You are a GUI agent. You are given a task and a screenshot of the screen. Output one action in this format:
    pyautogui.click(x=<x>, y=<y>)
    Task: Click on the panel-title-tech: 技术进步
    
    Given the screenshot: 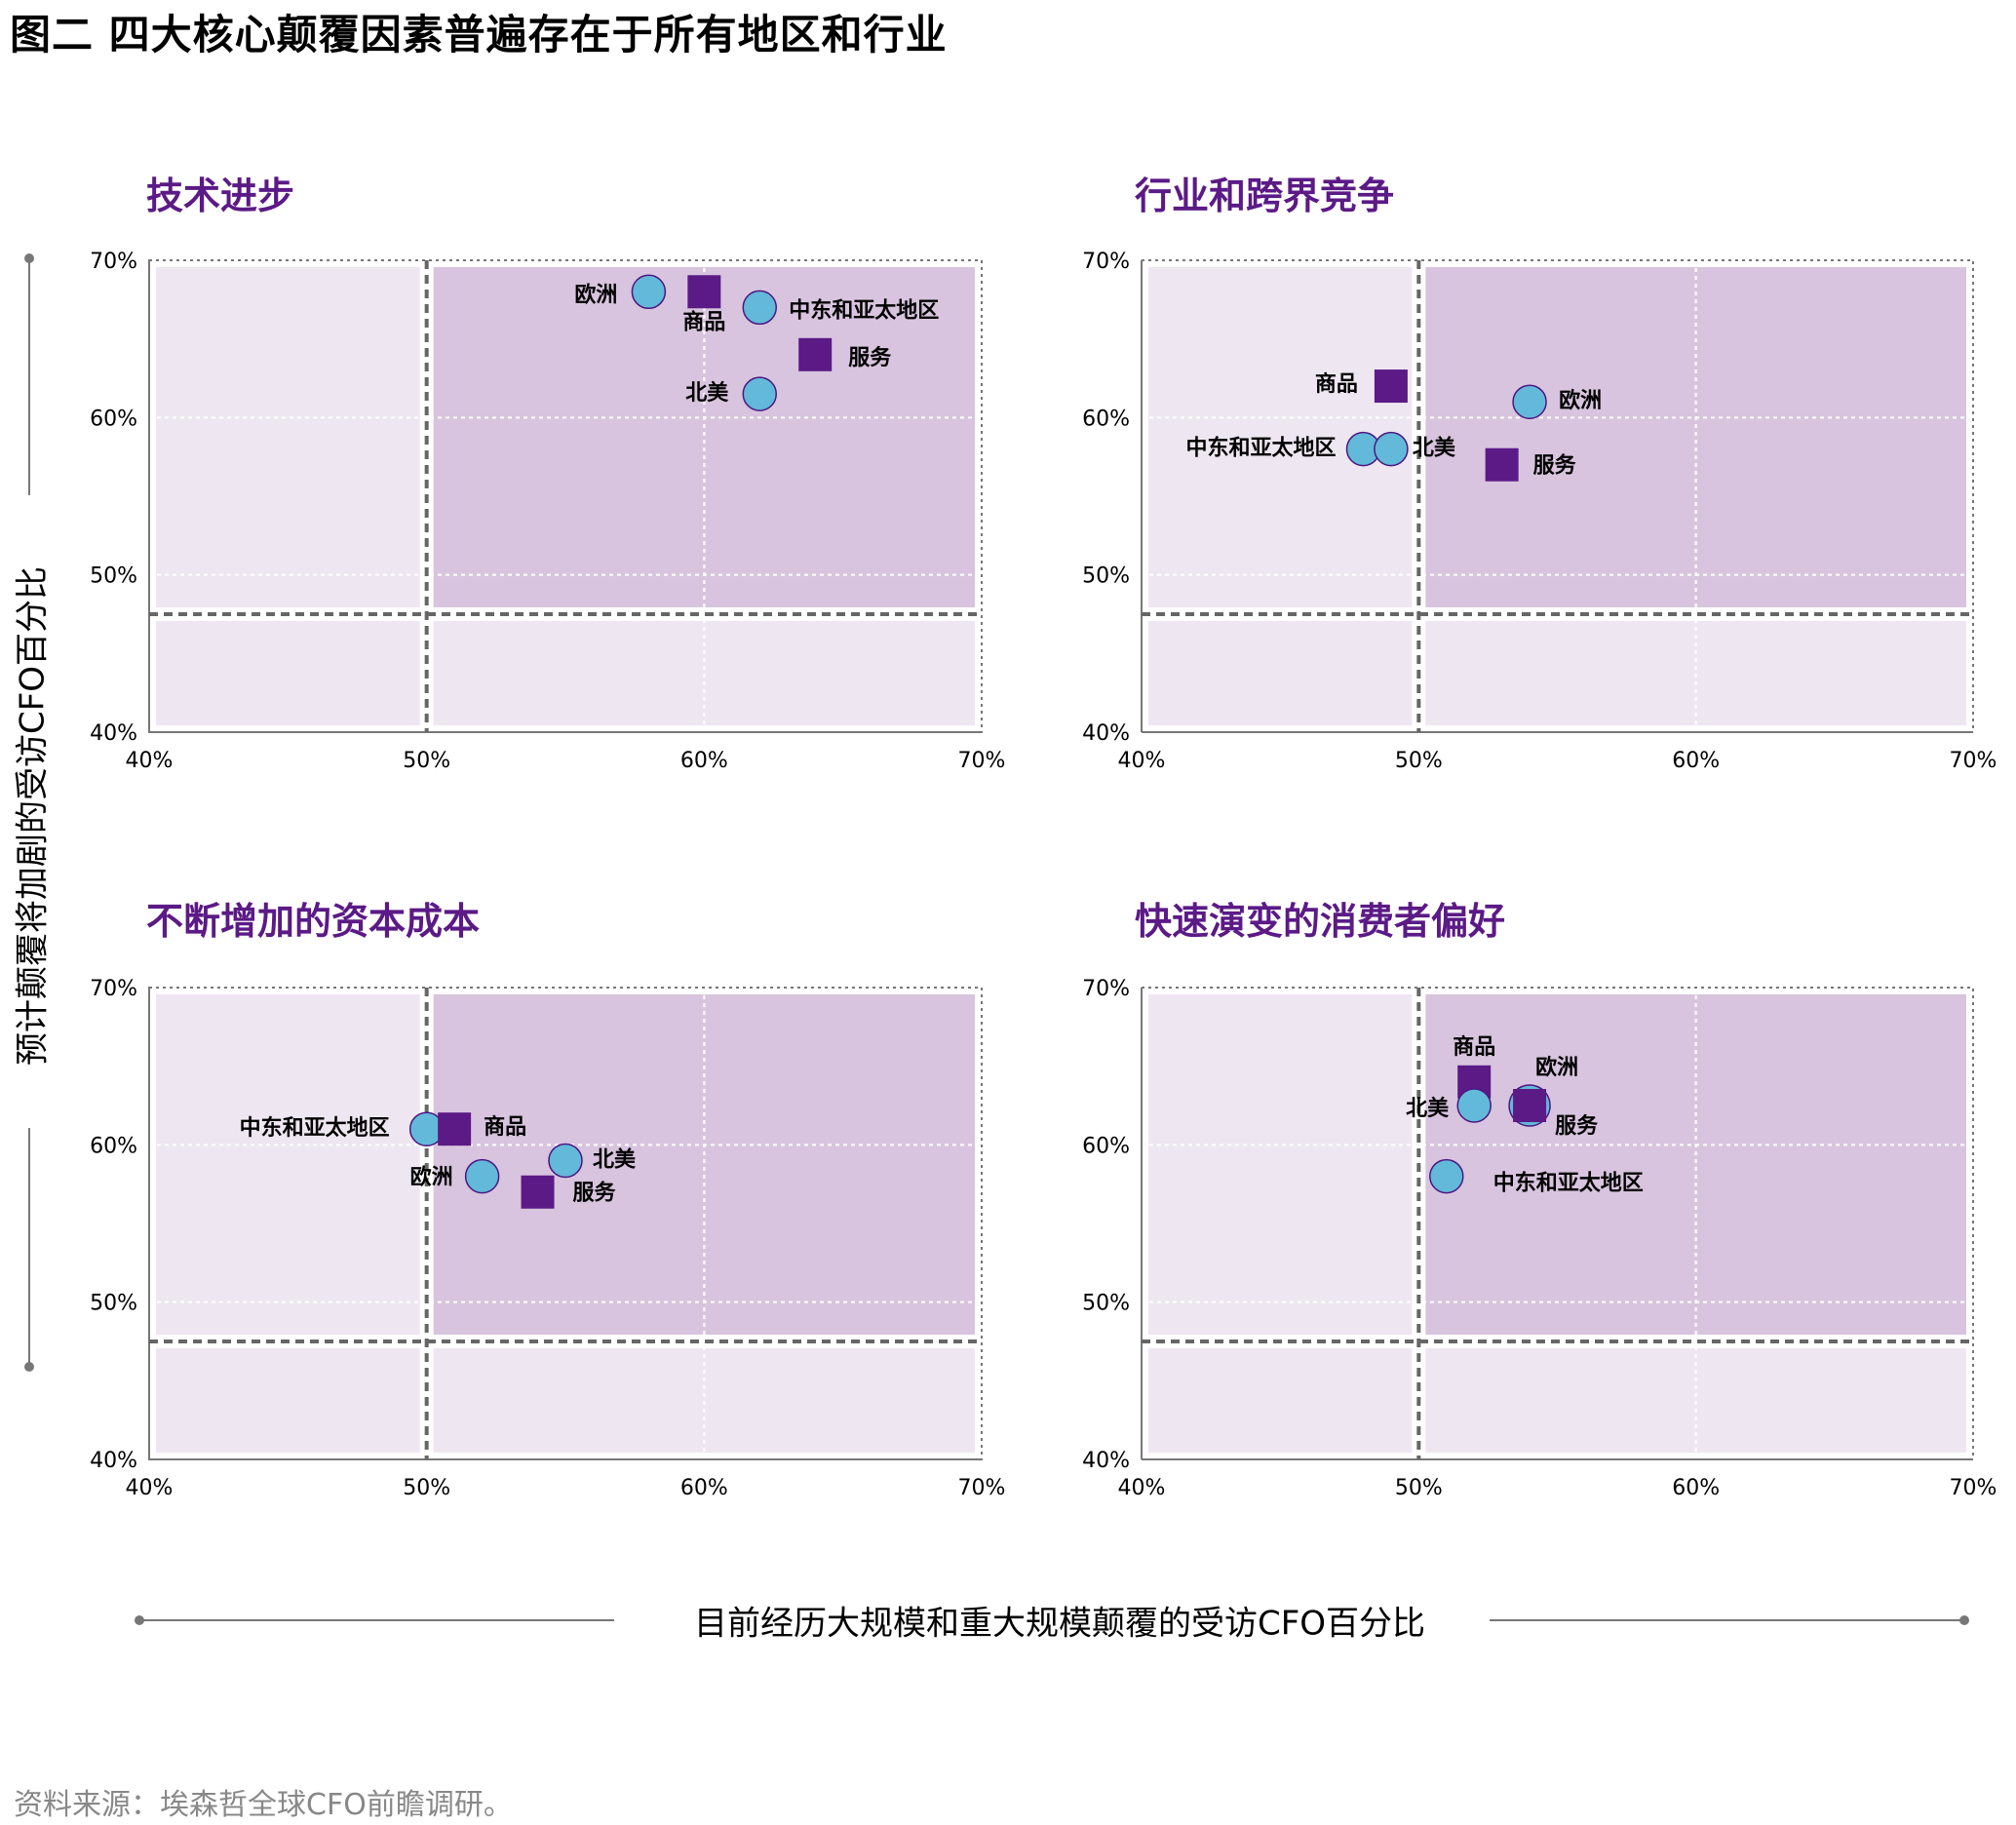 What is the action you would take?
    pyautogui.click(x=220, y=196)
    